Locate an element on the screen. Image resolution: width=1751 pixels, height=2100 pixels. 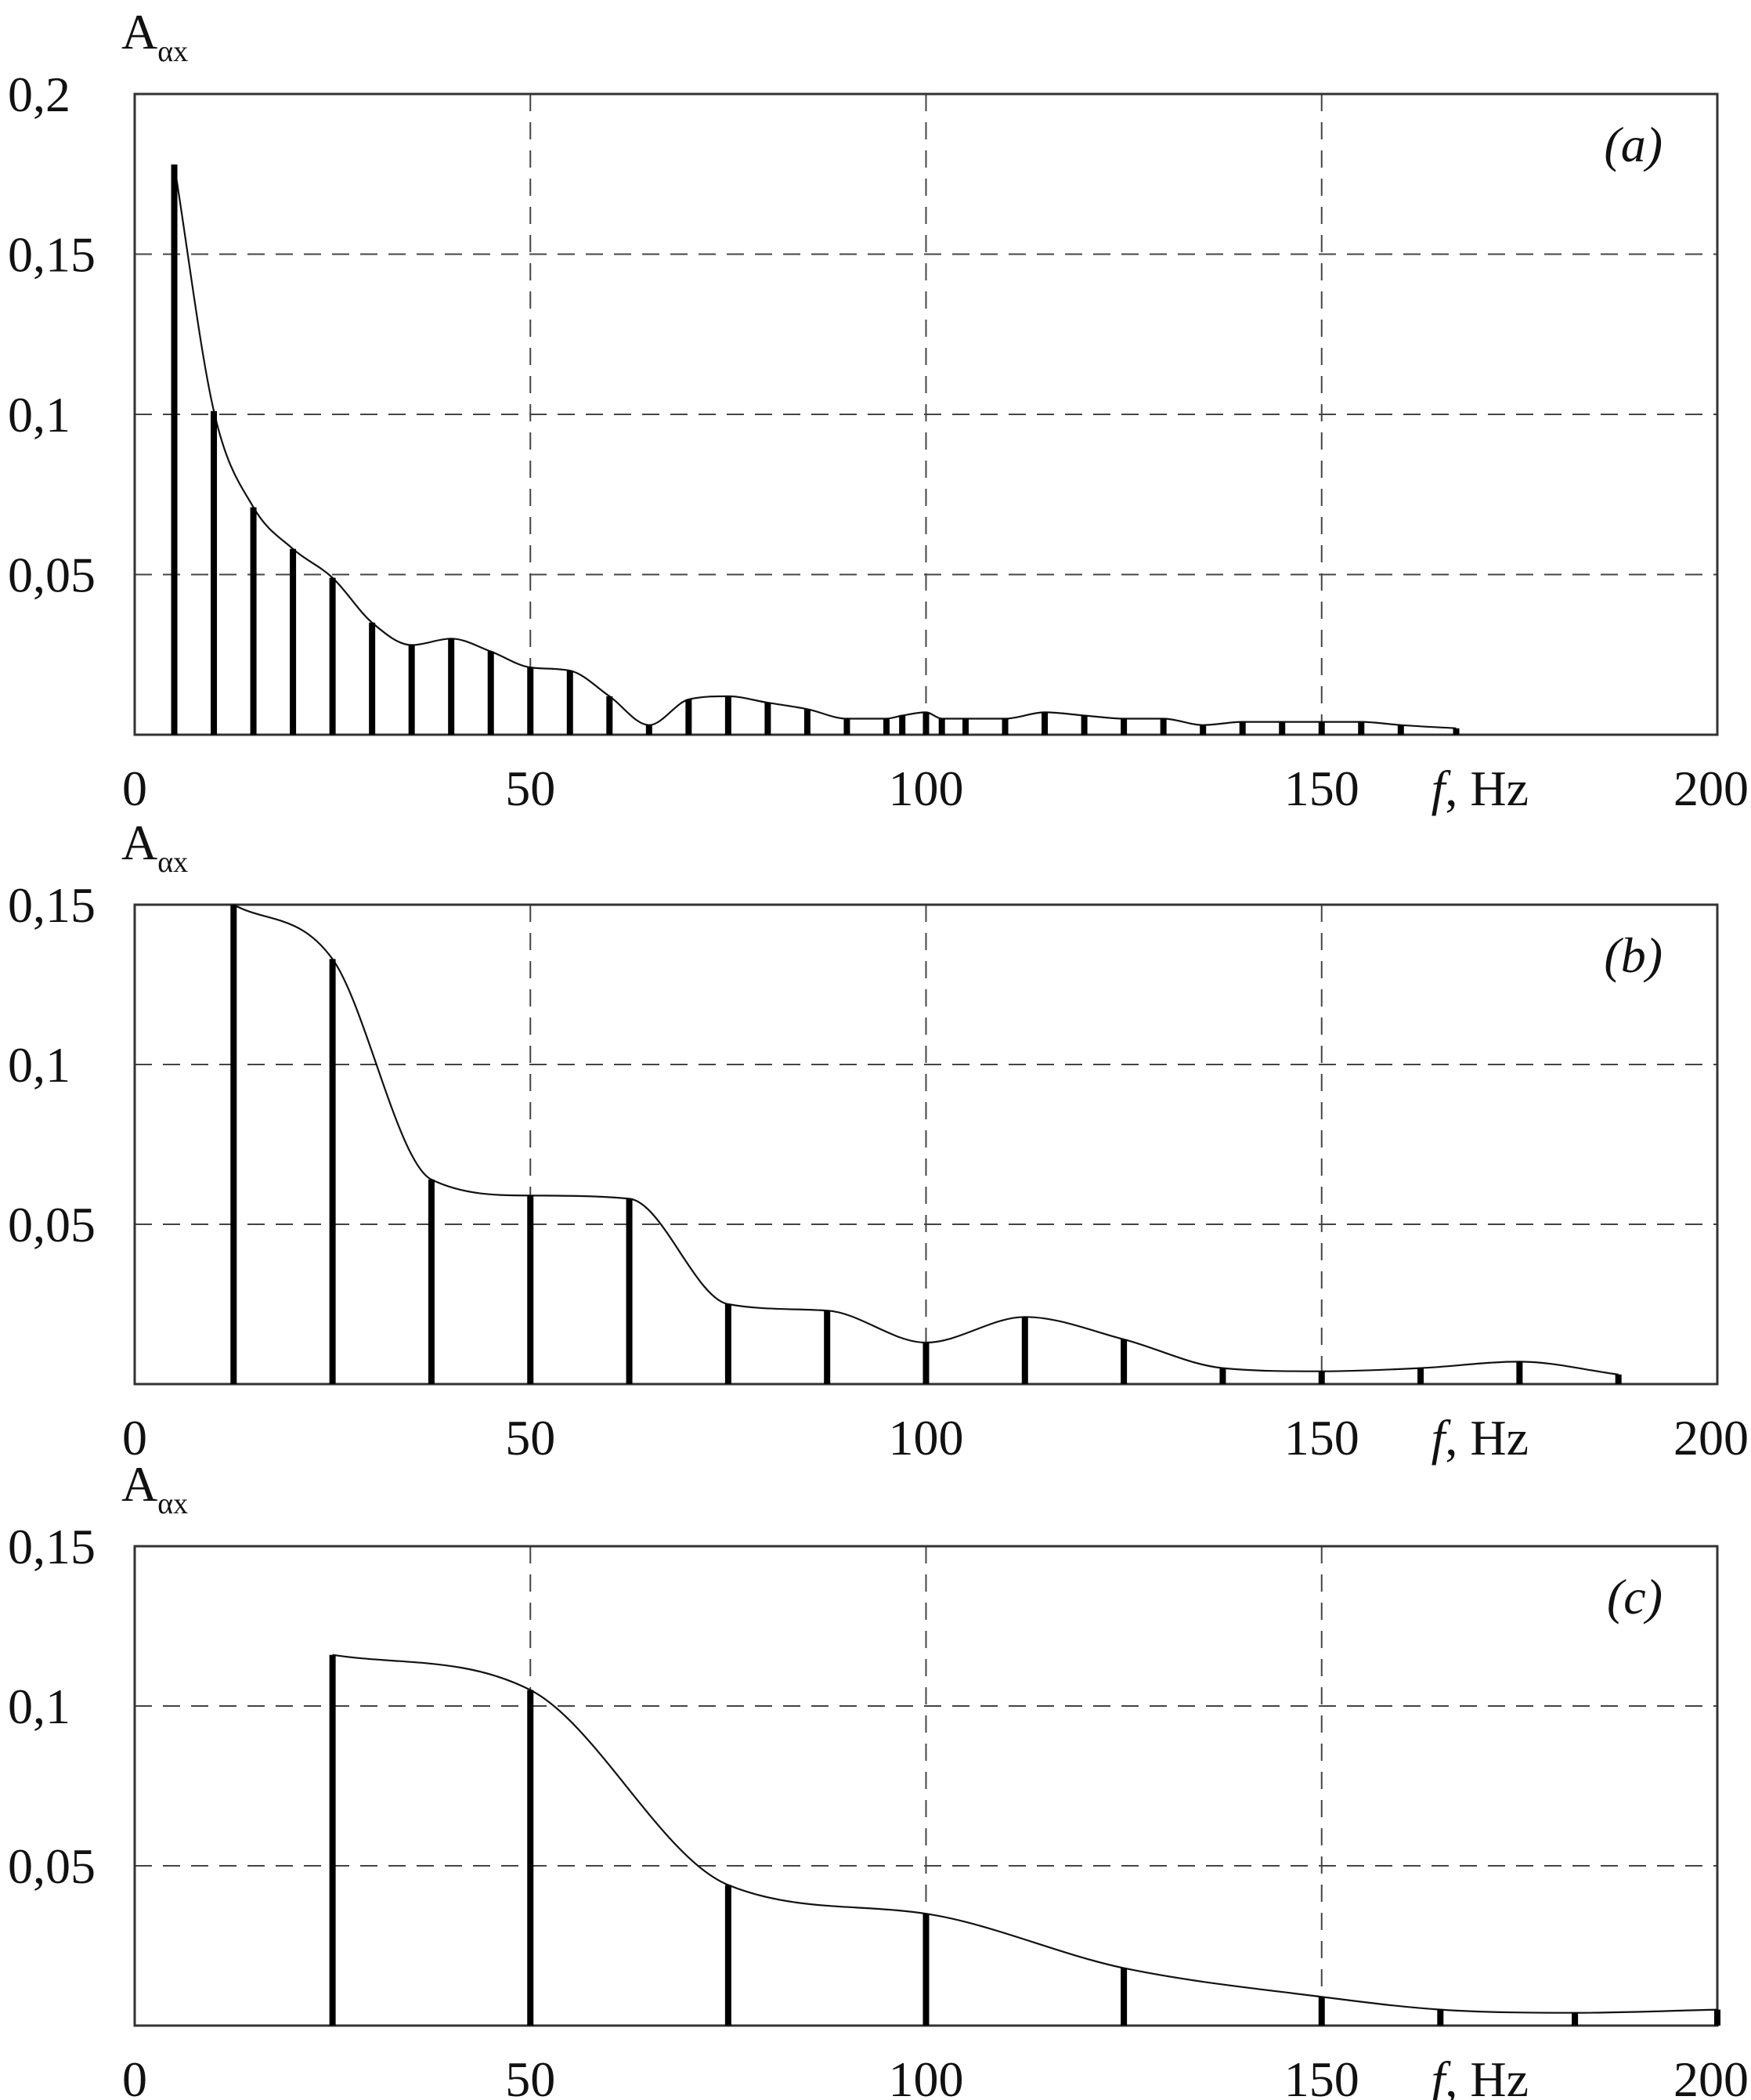
panel-label: (b) is located at coordinates (1634, 955).